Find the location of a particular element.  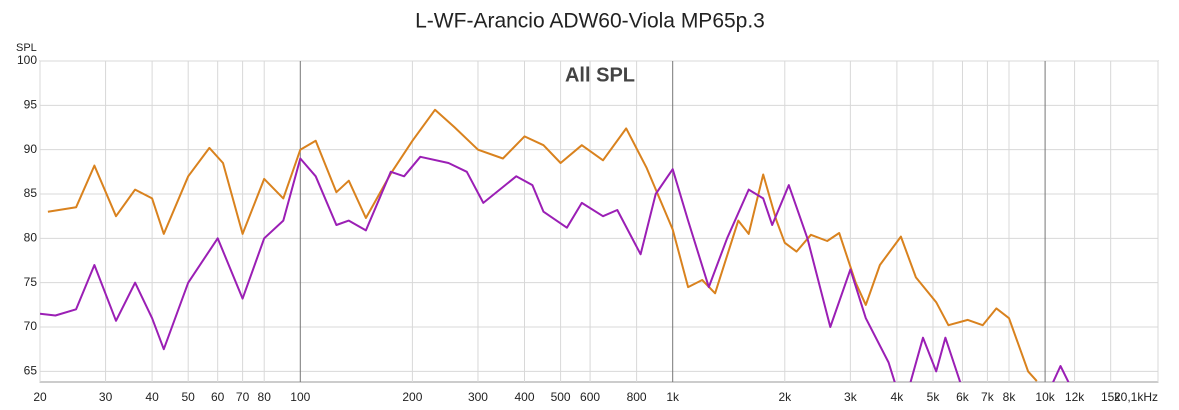

annotation: All SPL is located at coordinates (600, 75).